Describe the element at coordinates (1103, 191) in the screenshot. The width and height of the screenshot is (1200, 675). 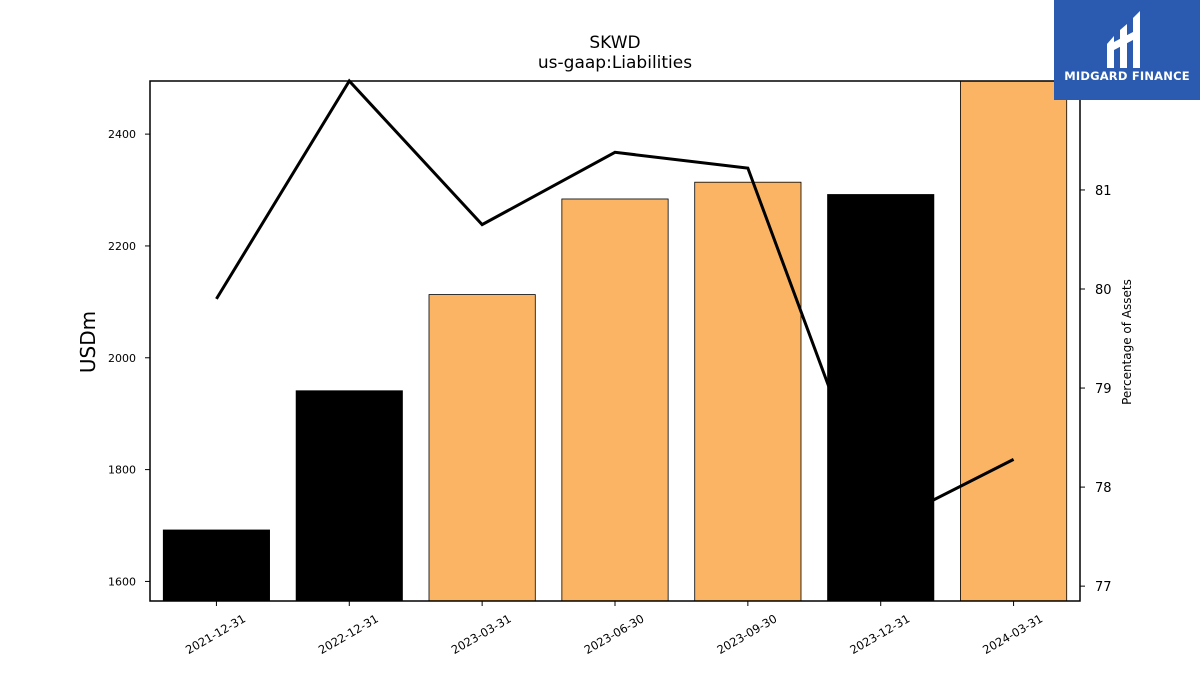
I see `y-right-tick-label: 81` at that location.